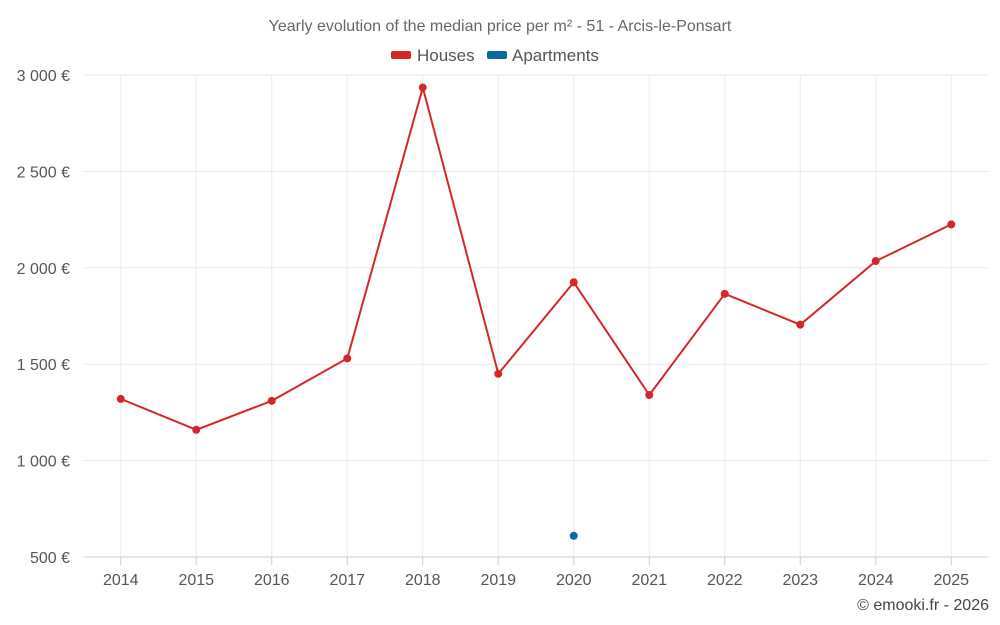 The width and height of the screenshot is (1000, 625). Describe the element at coordinates (43, 365) in the screenshot. I see `y-tick-label: 1 500 €` at that location.